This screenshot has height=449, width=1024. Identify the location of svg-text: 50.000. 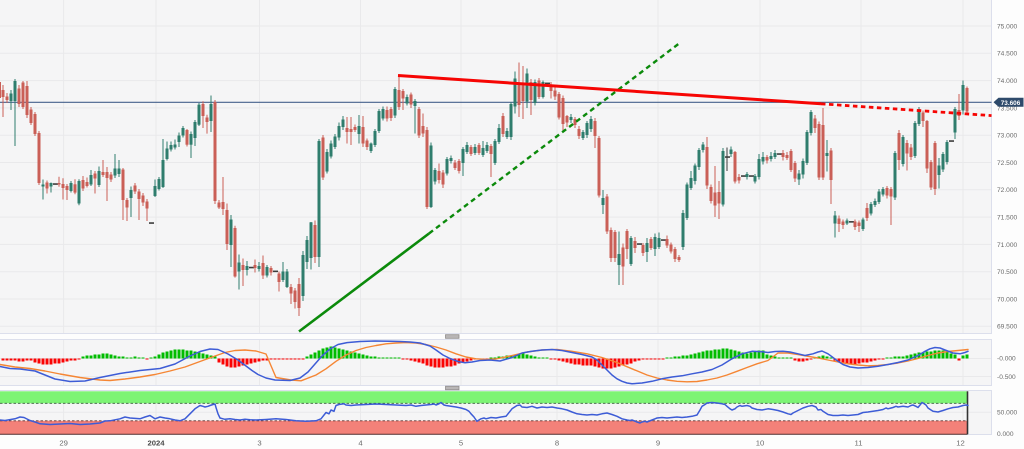
(1007, 413).